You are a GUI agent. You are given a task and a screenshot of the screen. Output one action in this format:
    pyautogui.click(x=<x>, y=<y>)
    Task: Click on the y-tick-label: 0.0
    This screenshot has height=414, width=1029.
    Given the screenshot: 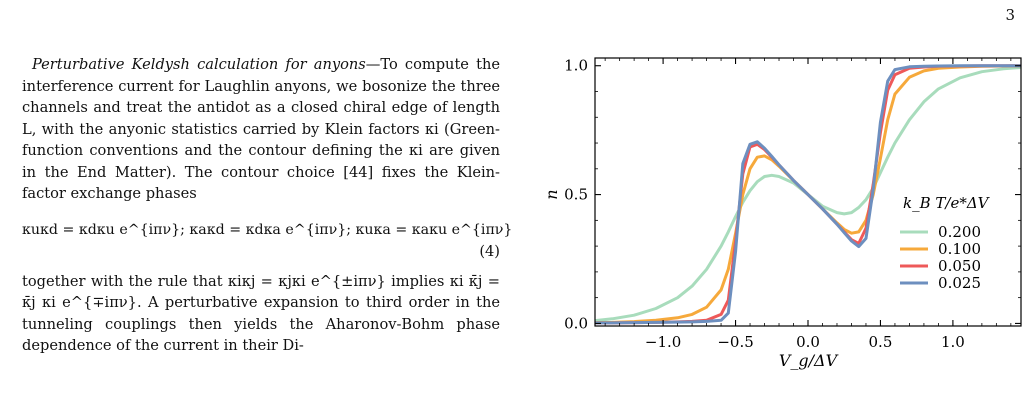 What is the action you would take?
    pyautogui.click(x=576, y=323)
    